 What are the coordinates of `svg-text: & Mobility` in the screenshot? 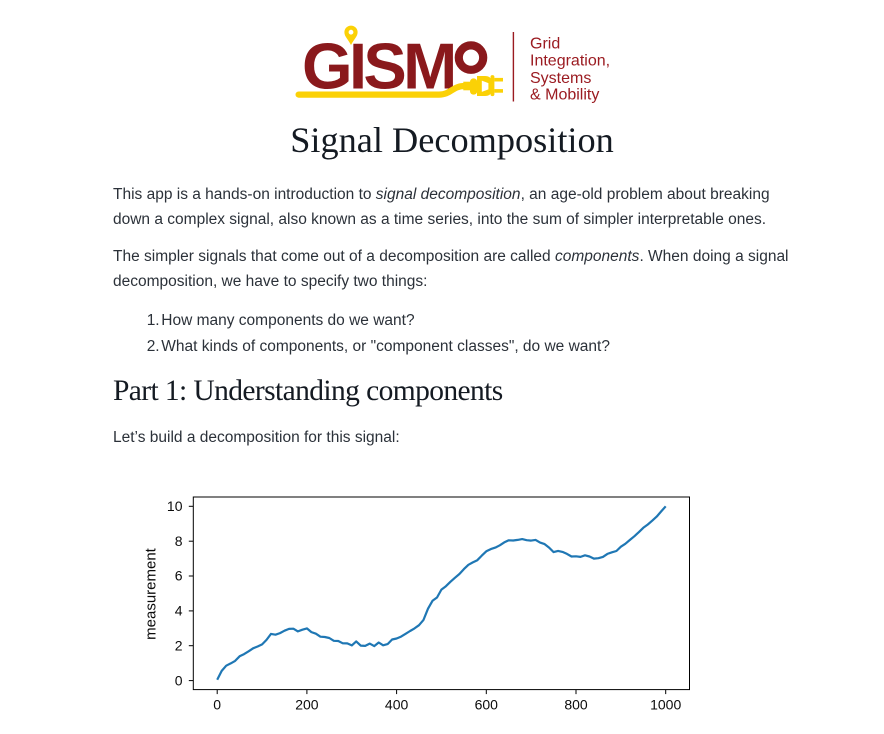 It's located at (564, 94).